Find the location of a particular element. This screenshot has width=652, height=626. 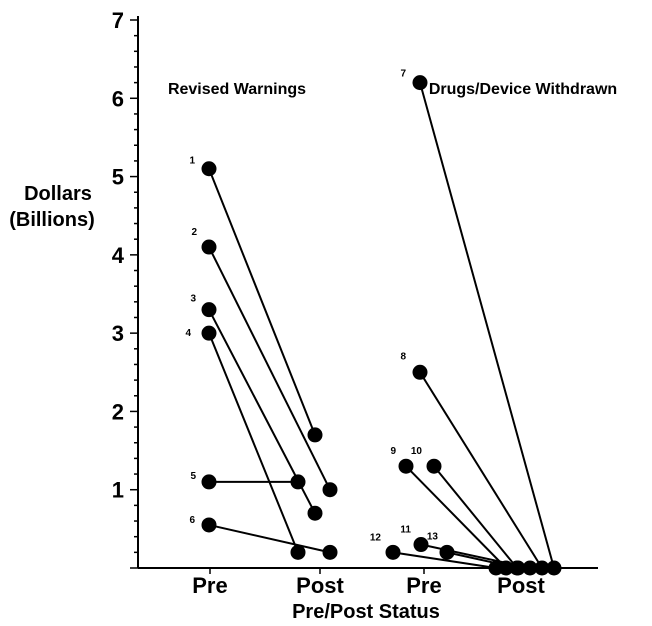

y-tick-label: 2 is located at coordinates (118, 411).